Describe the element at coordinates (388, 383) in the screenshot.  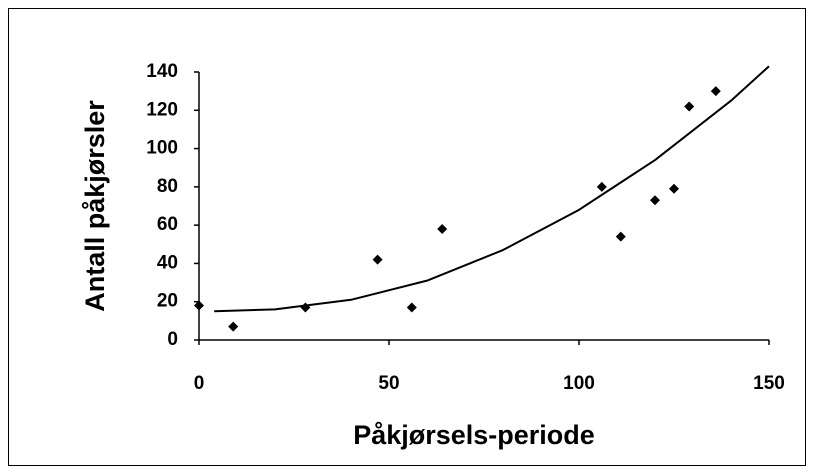
I see `x-tick-label: 50` at that location.